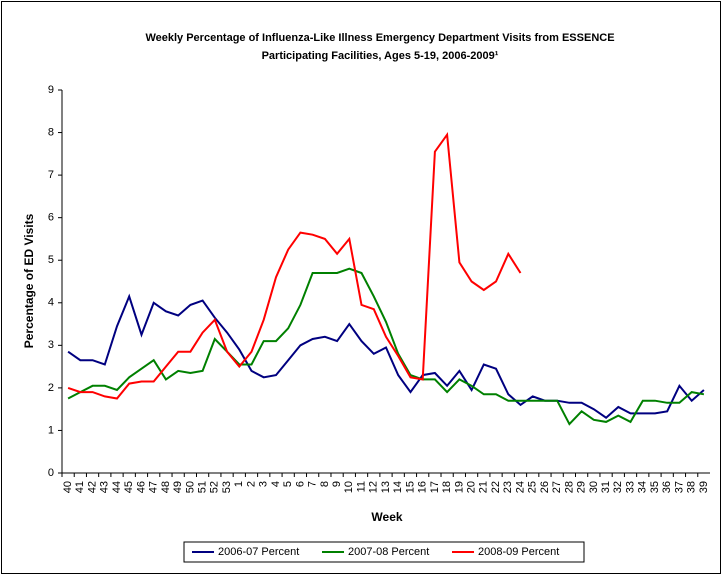 Image resolution: width=723 pixels, height=576 pixels. What do you see at coordinates (154, 487) in the screenshot?
I see `x-tick-label: 47` at bounding box center [154, 487].